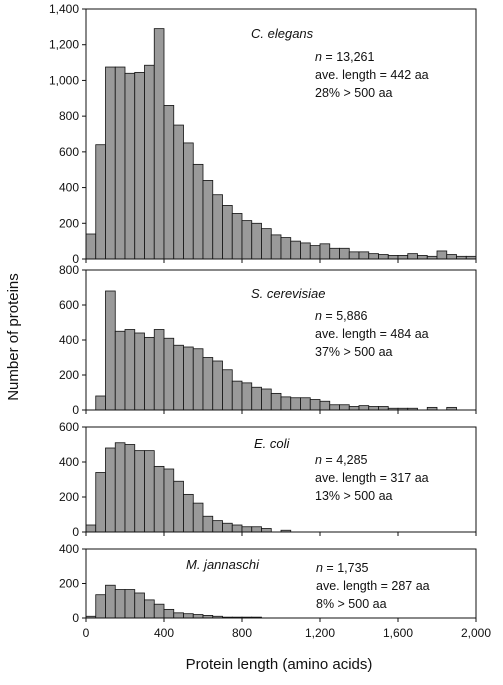 The image size is (503, 685). Describe the element at coordinates (351, 604) in the screenshot. I see `percent-over-500: 8% > 500 aa` at that location.